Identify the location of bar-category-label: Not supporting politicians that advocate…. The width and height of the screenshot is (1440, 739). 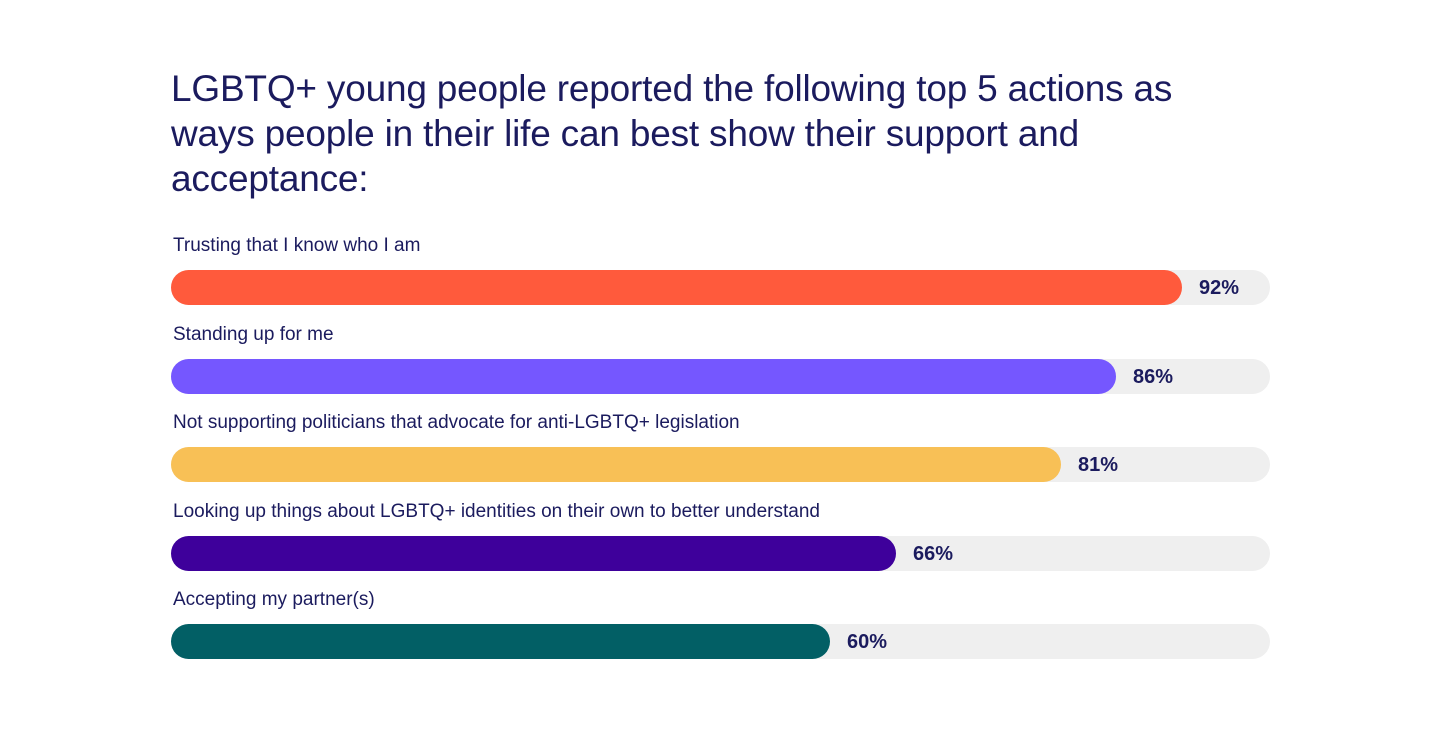
(456, 422).